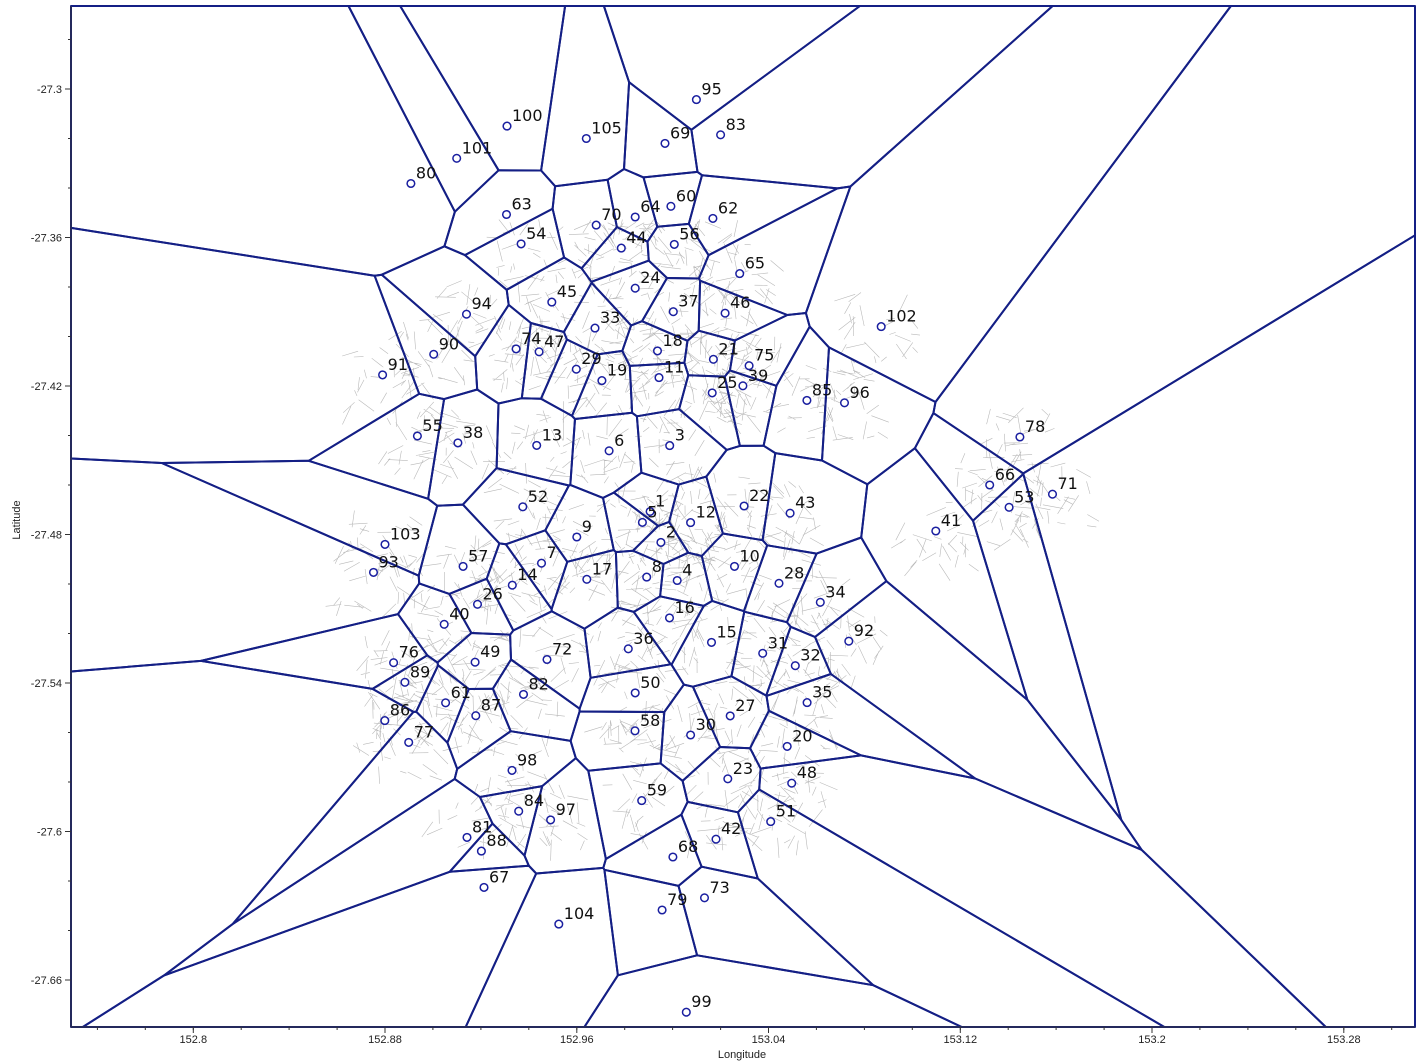 Image resolution: width=1421 pixels, height=1063 pixels. I want to click on site-label-65: 65, so click(755, 263).